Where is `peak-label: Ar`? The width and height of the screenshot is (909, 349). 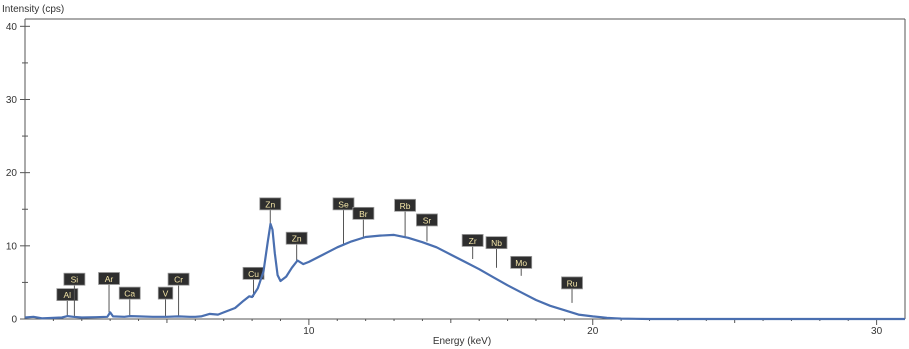
peak-label: Ar is located at coordinates (109, 279).